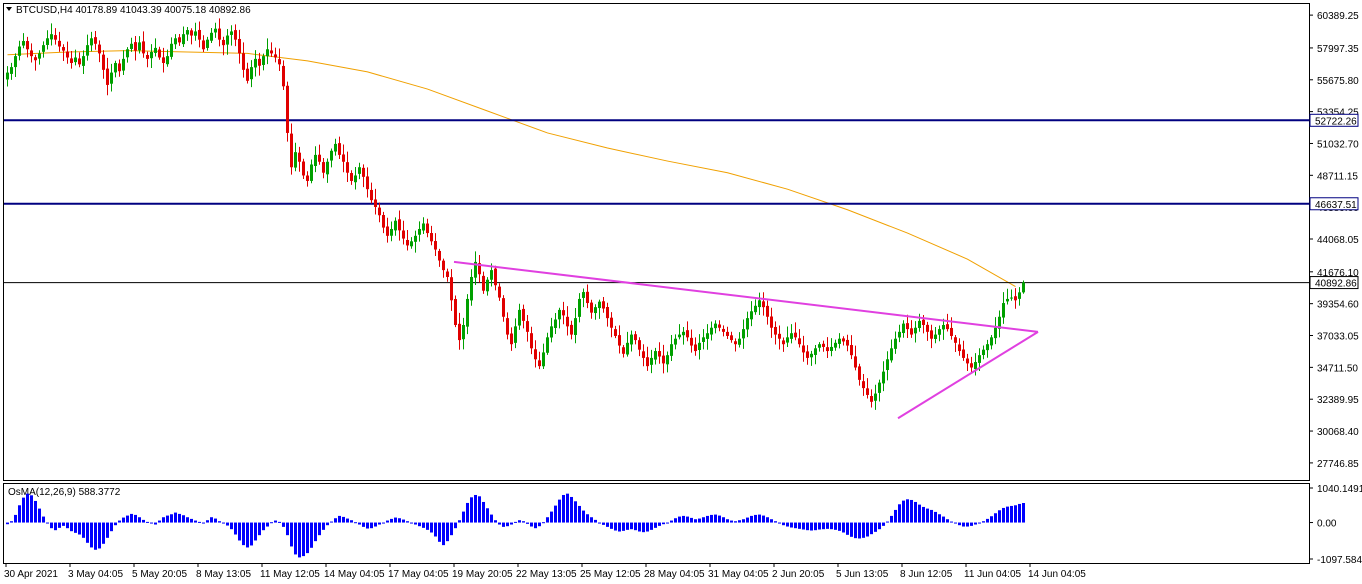 This screenshot has height=584, width=1362. Describe the element at coordinates (656, 523) in the screenshot. I see `indicator-plot-frame` at that location.